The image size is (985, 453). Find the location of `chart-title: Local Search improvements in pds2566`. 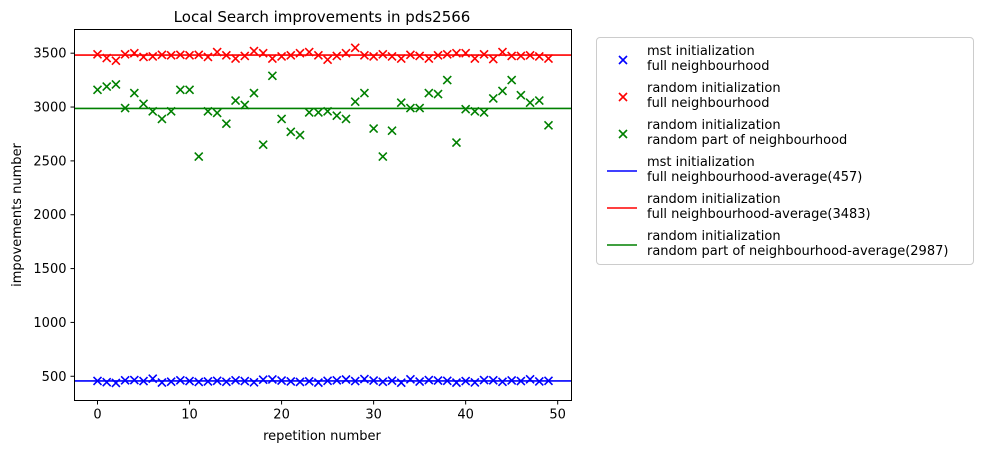

chart-title: Local Search improvements in pds2566 is located at coordinates (322, 17).